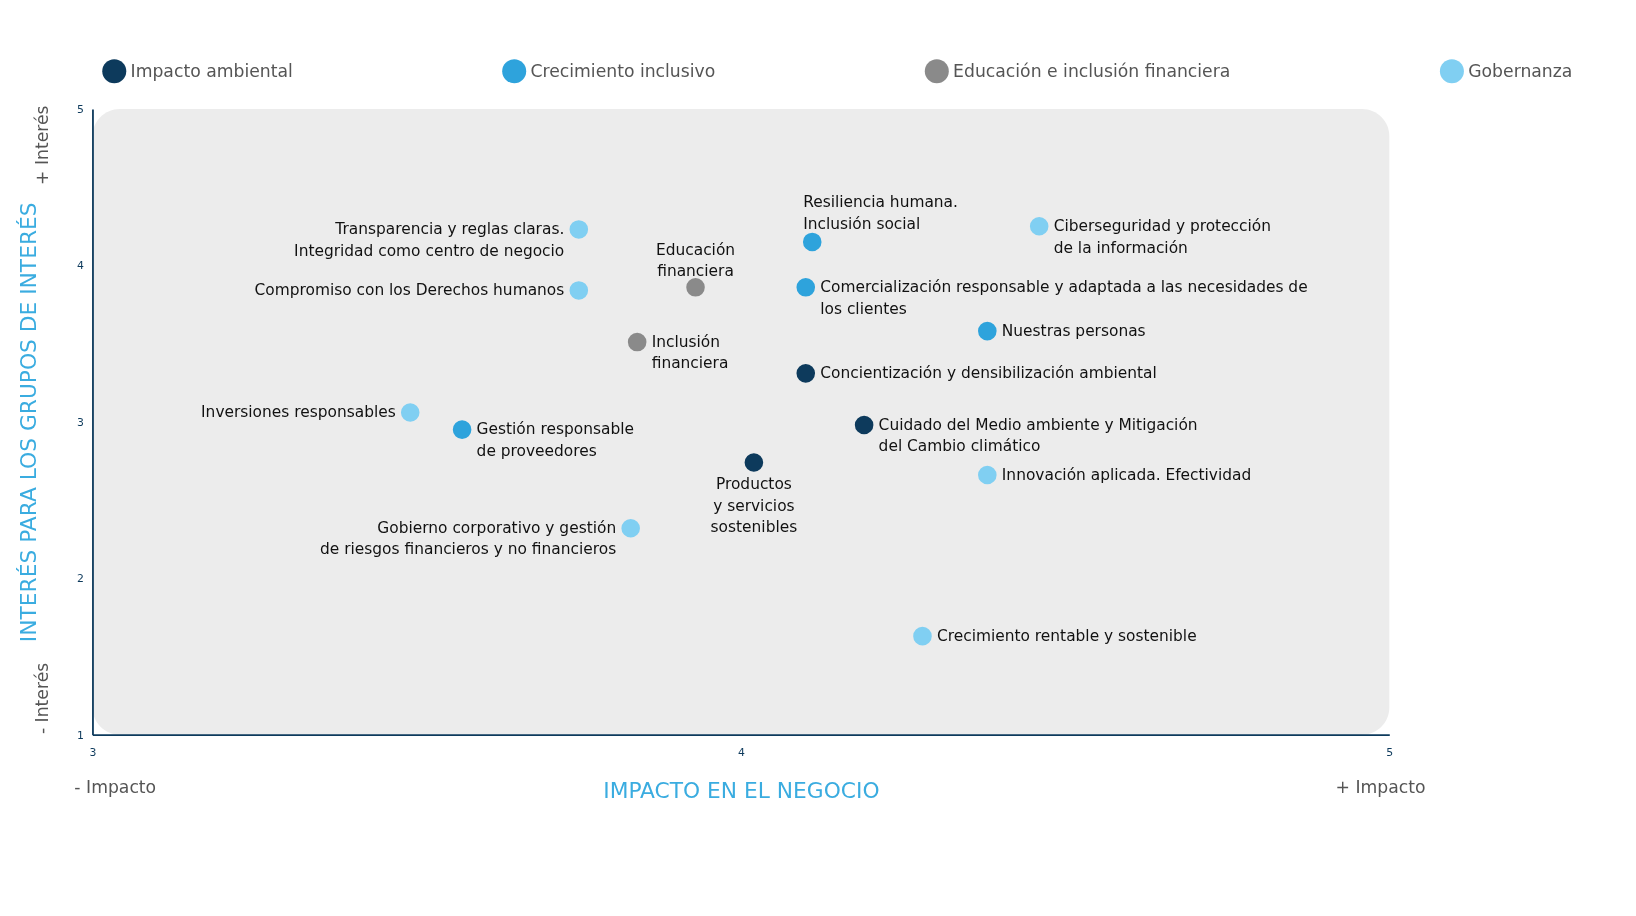 The width and height of the screenshot is (1636, 916). Describe the element at coordinates (468, 538) in the screenshot. I see `annotation: Gobierno corporativo y gestión de riesgos financieros y no financieros` at that location.